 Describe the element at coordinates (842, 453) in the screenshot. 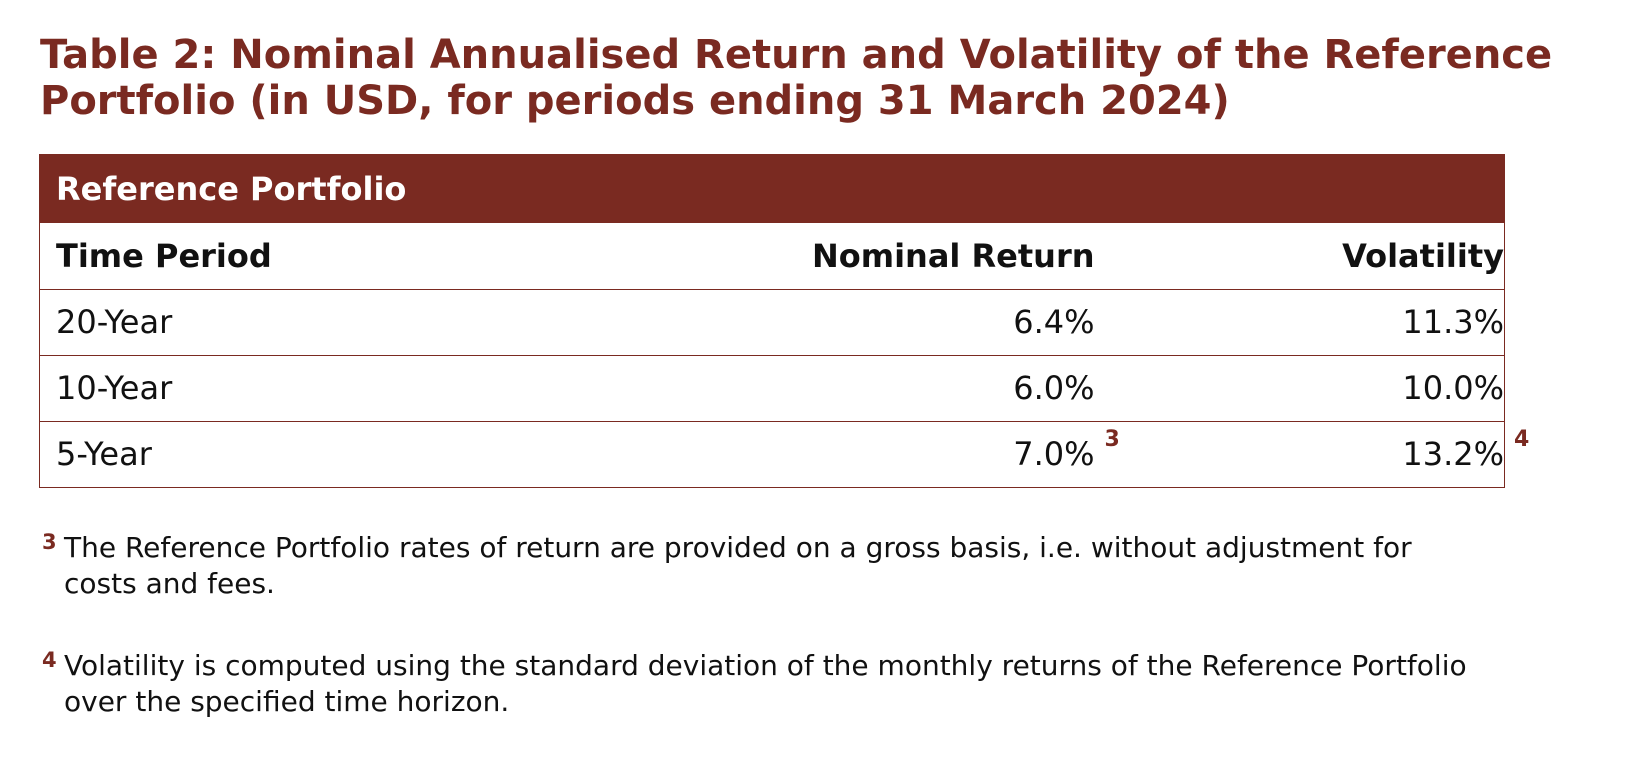

I see `row-return: 7.0% 3` at that location.